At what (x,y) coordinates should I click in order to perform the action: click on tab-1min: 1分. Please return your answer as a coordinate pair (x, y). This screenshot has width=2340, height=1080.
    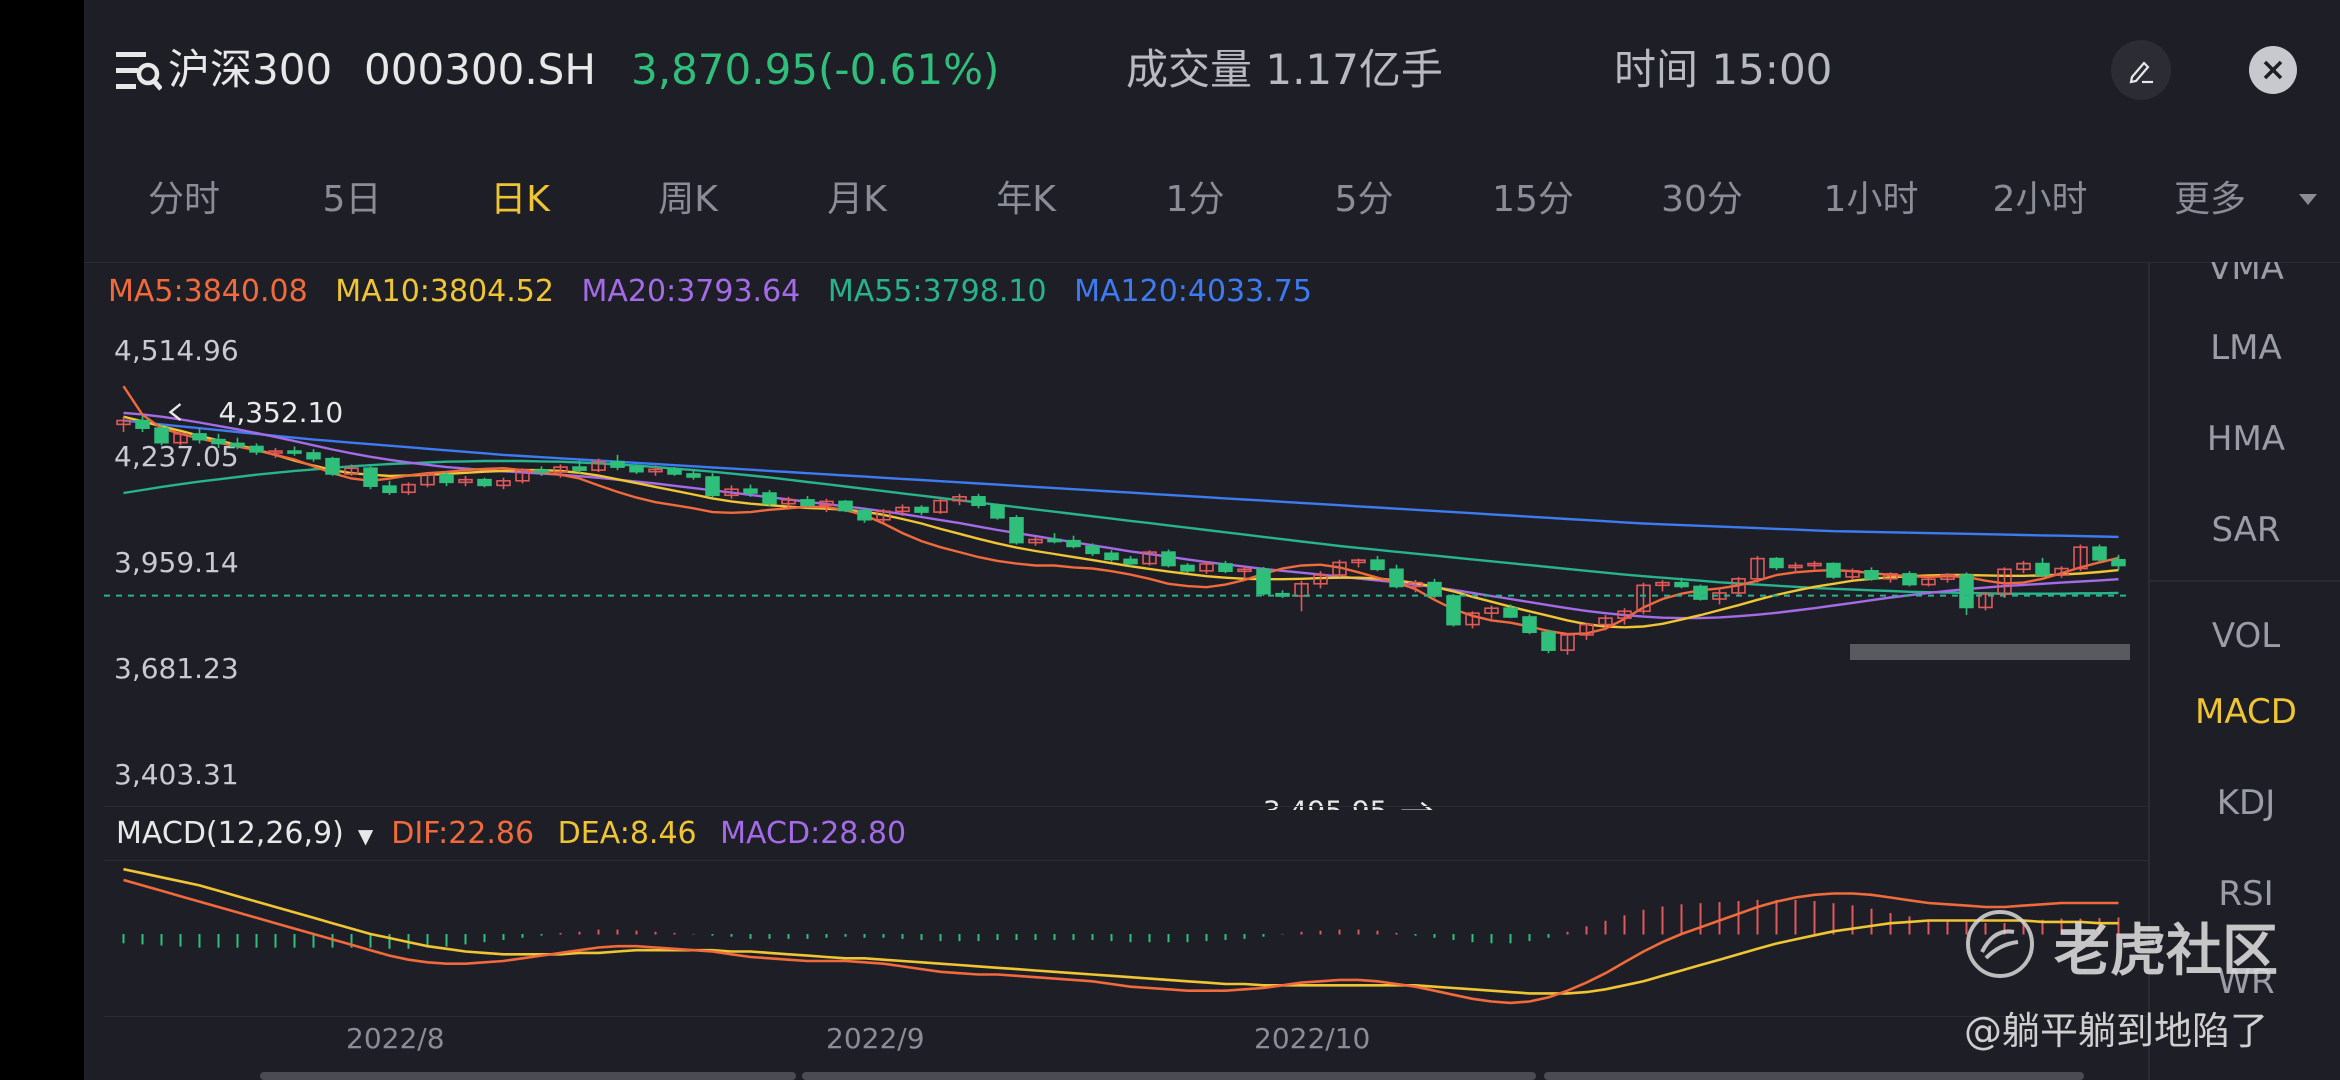
    Looking at the image, I should click on (1195, 199).